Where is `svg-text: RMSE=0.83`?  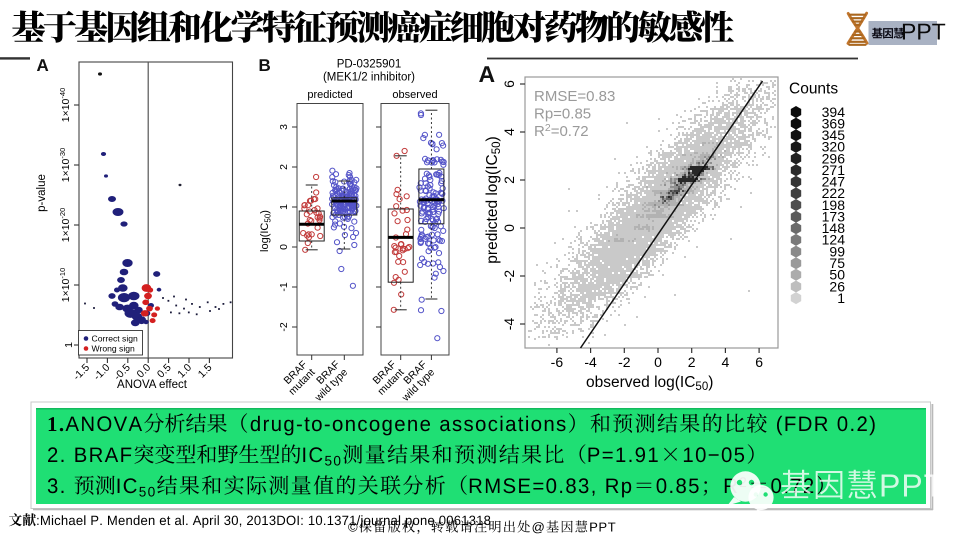
svg-text: RMSE=0.83 is located at coordinates (574, 96).